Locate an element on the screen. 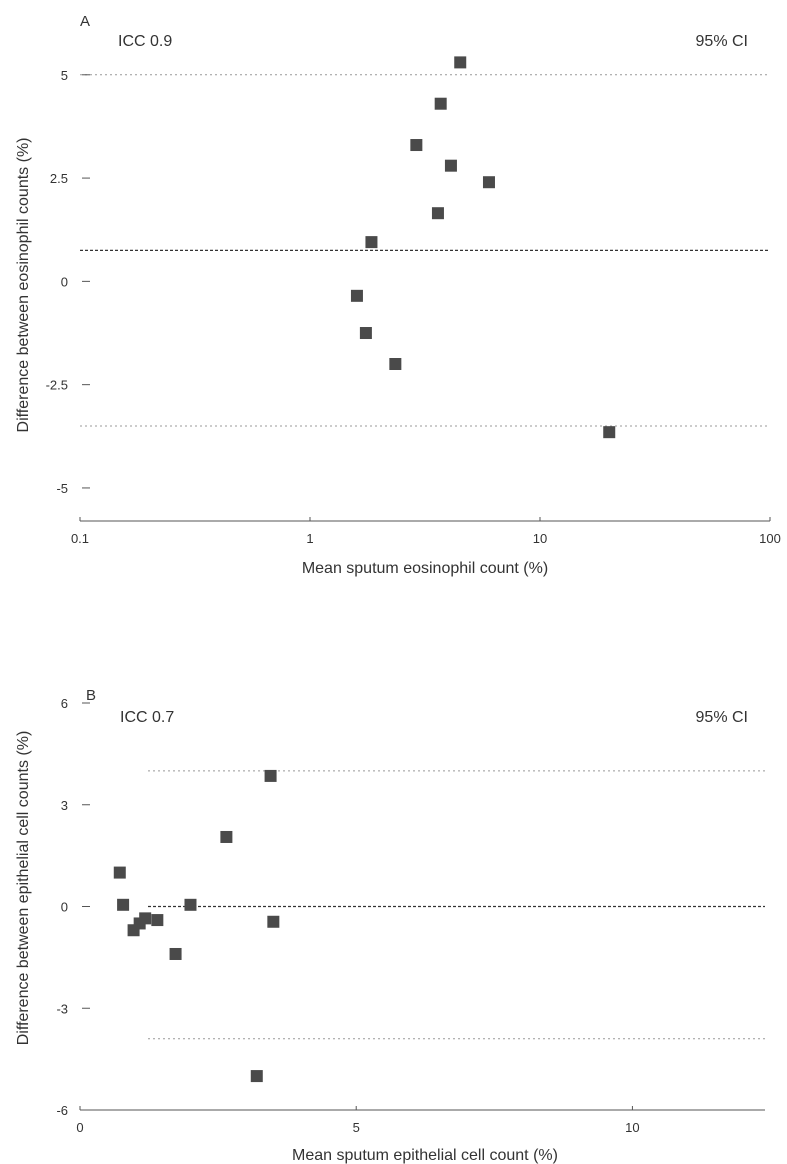  panel-b-x-axis-label: Mean sputum epithelial cell count (%) is located at coordinates (425, 1155).